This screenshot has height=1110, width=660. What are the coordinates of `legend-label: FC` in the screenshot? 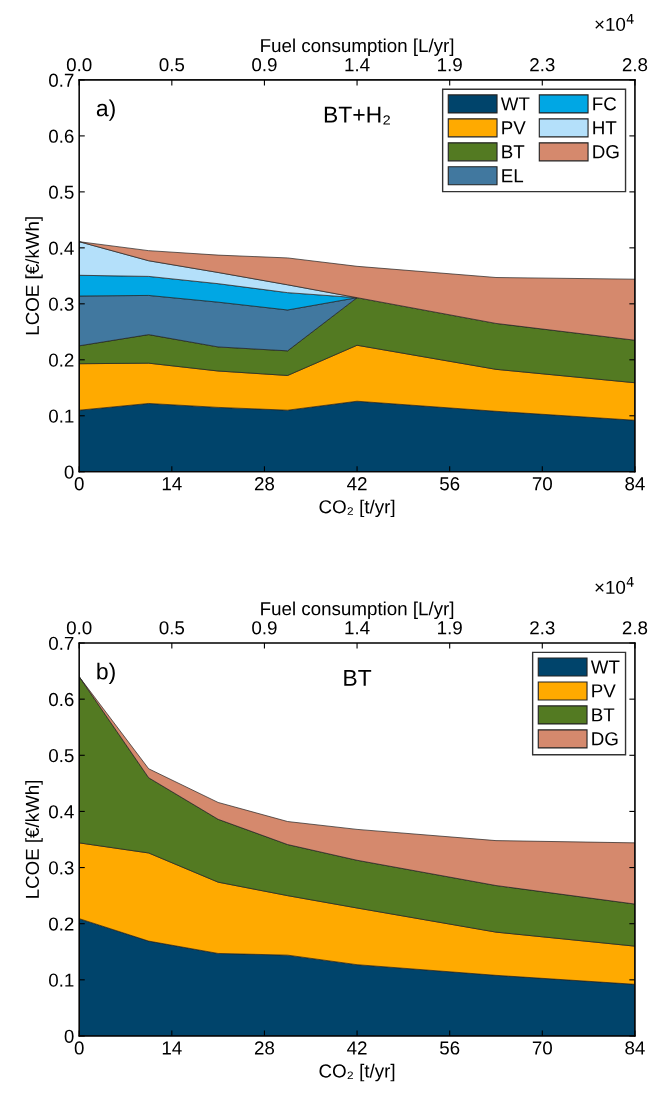 It's located at (605, 104).